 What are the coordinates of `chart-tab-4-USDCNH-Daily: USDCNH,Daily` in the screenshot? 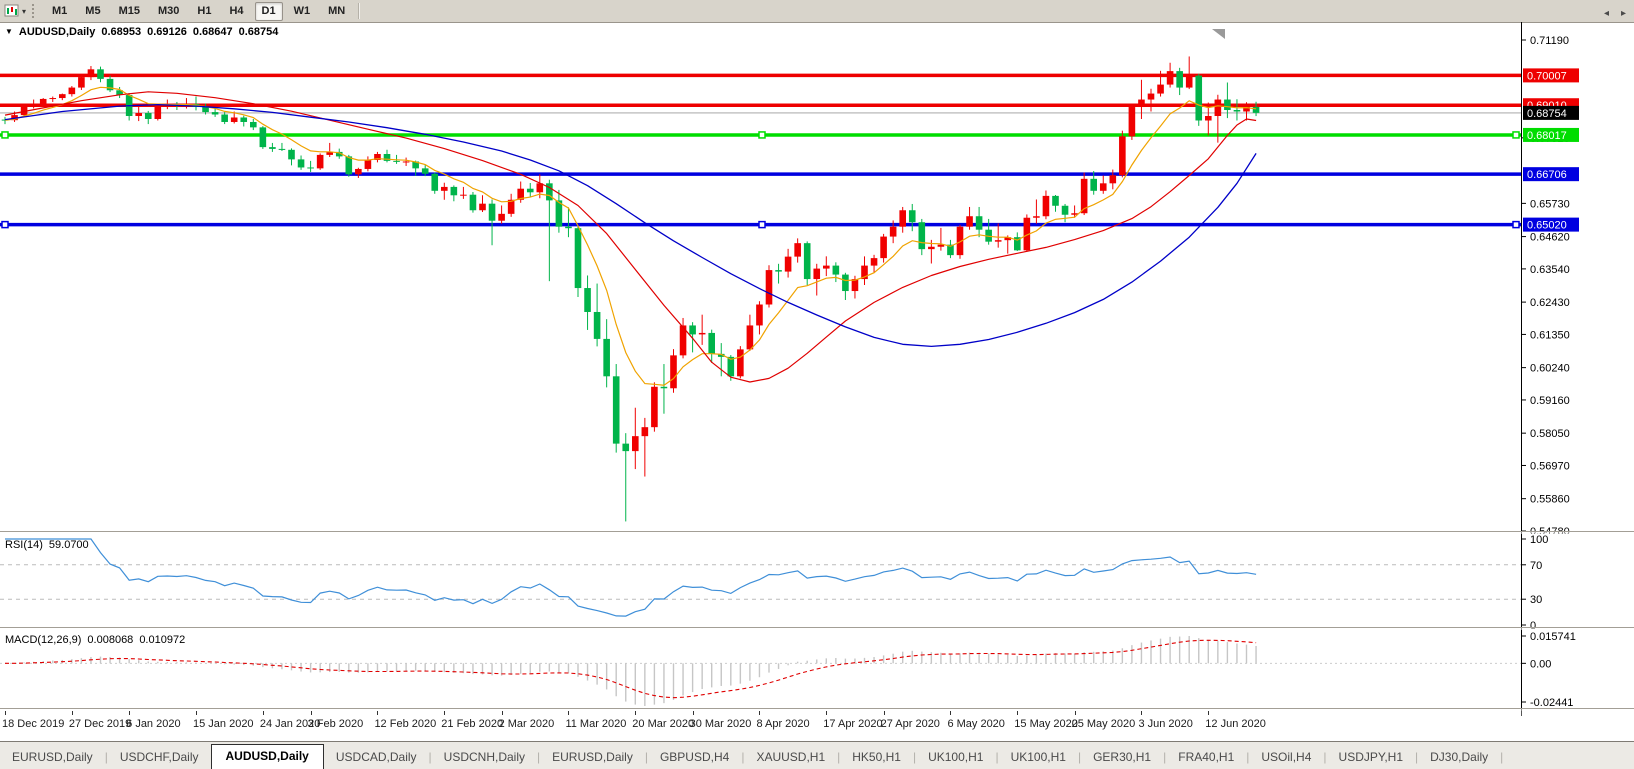 It's located at (484, 757).